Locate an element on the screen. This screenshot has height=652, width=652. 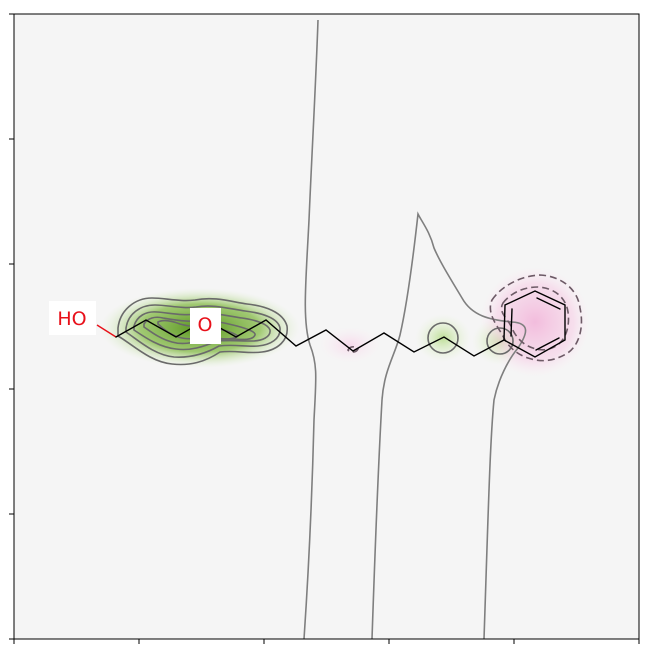
hydroxyl-label: HO is located at coordinates (71, 319).